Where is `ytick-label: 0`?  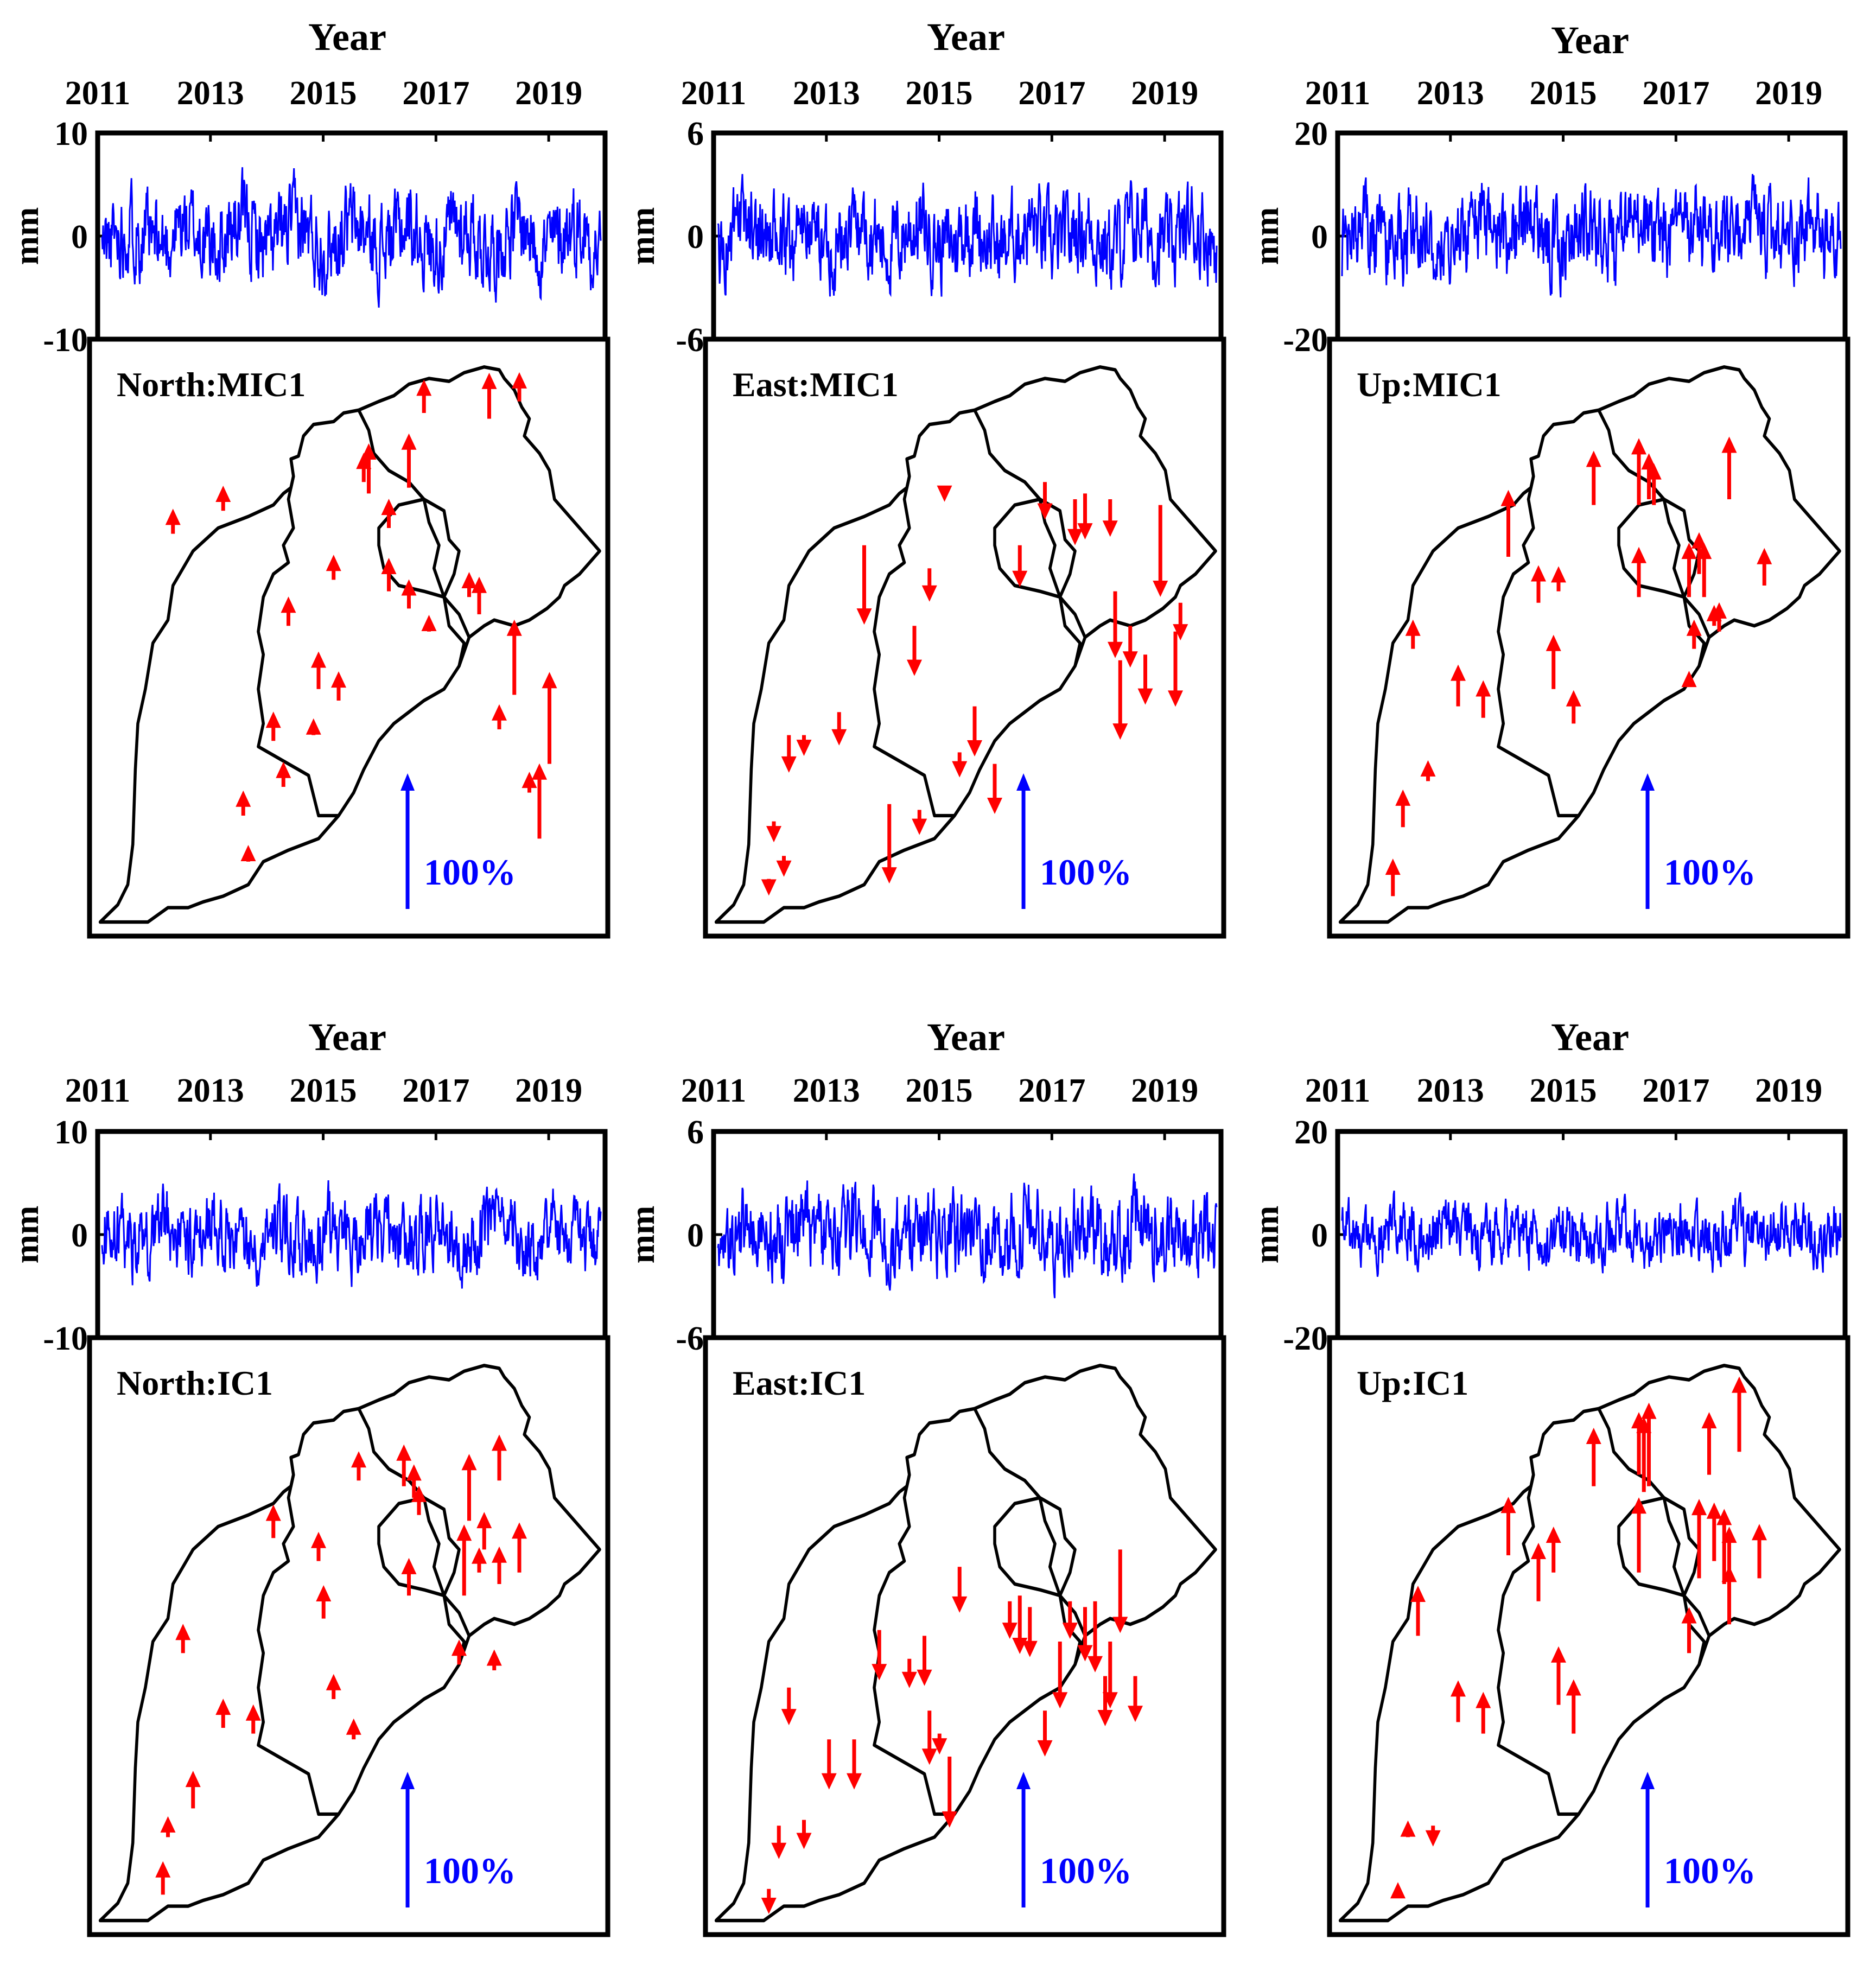 ytick-label: 0 is located at coordinates (695, 237).